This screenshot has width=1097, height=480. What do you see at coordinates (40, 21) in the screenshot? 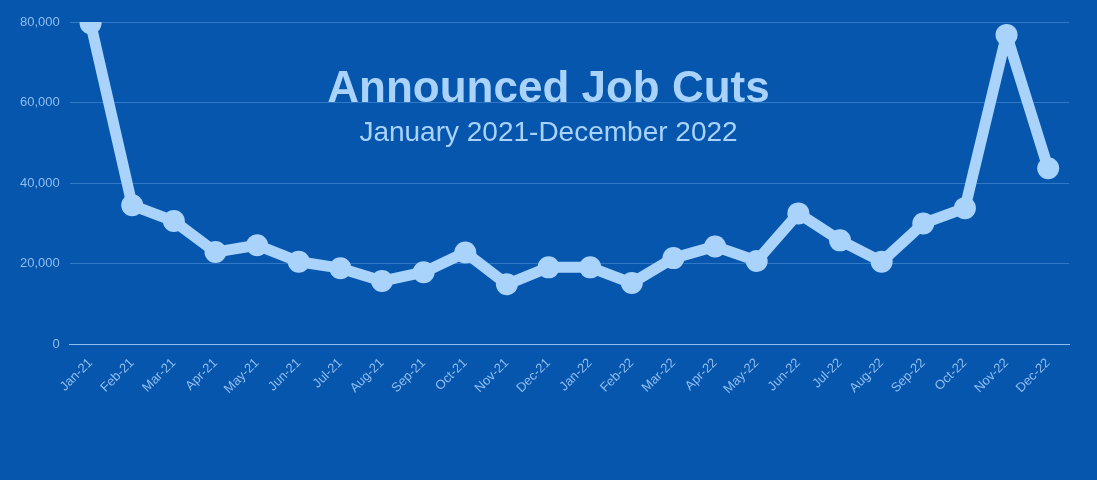
I see `y-tick-label: 80,000` at bounding box center [40, 21].